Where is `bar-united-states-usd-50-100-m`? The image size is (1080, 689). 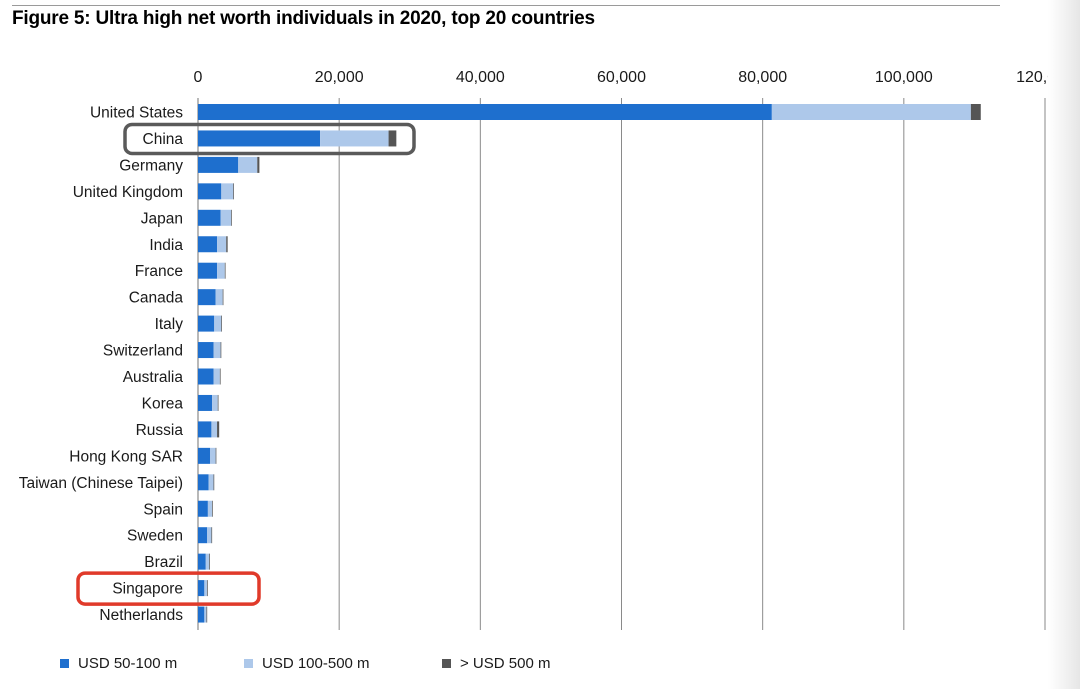
bar-united-states-usd-50-100-m is located at coordinates (485, 112).